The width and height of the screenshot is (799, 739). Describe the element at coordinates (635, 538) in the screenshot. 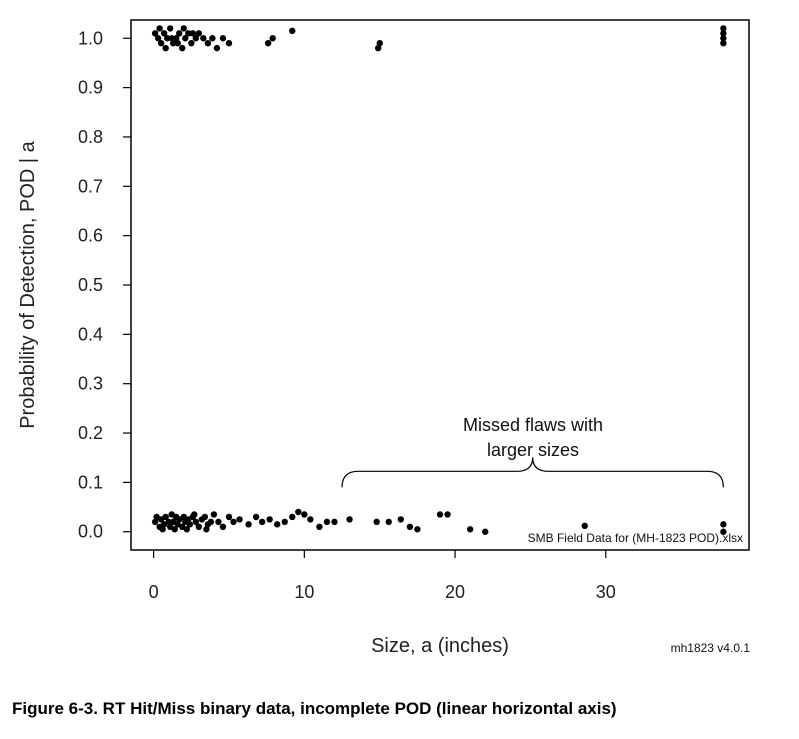

I see `source-note: SMB Field Data for (MH-1823 POD).xlsx` at that location.